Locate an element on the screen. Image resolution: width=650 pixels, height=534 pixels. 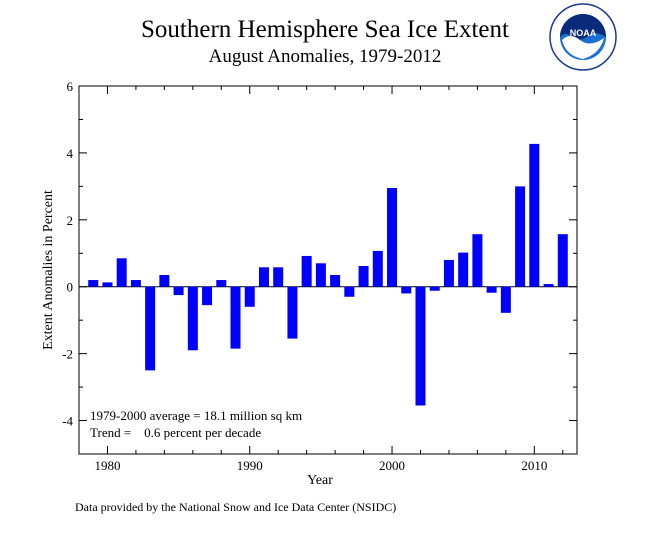
chart-subtitle: August Anomalies, 1979-2012 is located at coordinates (325, 56).